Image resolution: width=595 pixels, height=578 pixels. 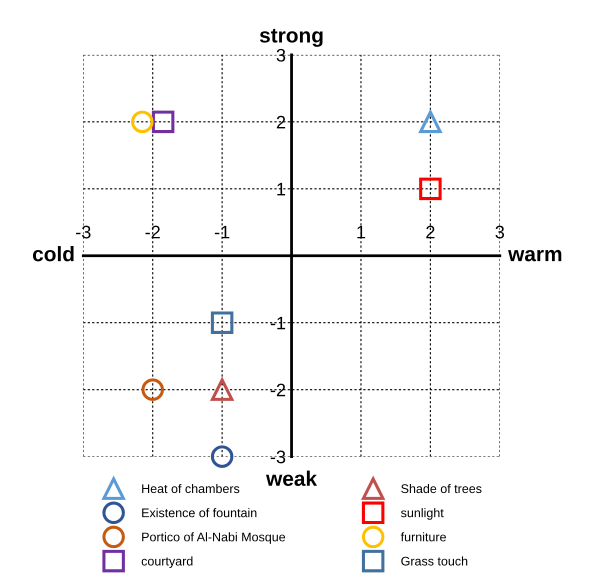 I want to click on legend-label: Existence of fountain, so click(x=199, y=513).